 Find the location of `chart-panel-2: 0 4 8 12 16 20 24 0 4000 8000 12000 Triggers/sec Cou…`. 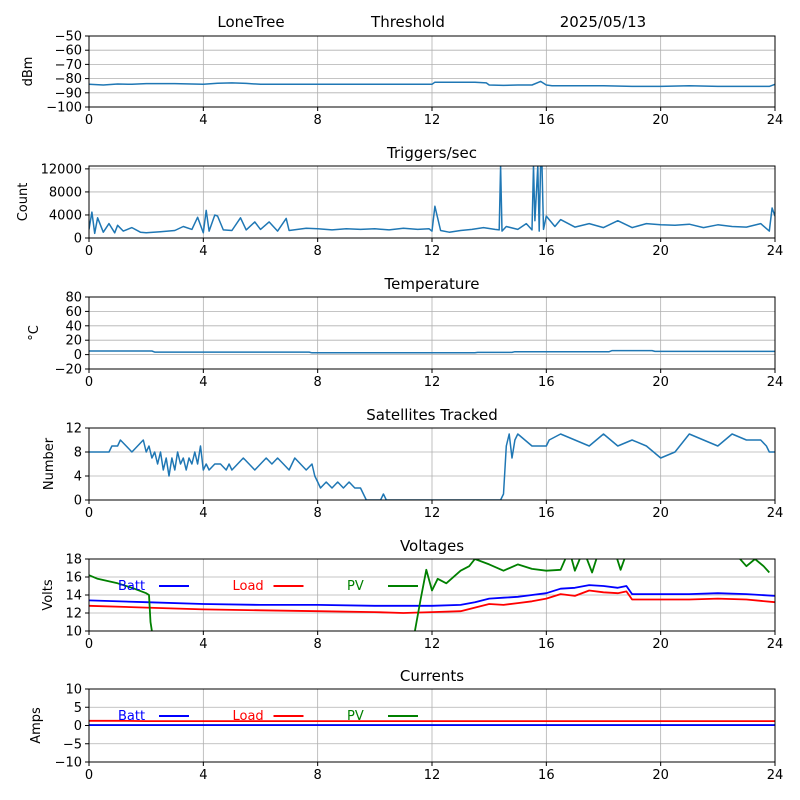

chart-panel-2: 0 4 8 12 16 20 24 0 4000 8000 12000 Triggers/sec Cou… is located at coordinates (399, 201).